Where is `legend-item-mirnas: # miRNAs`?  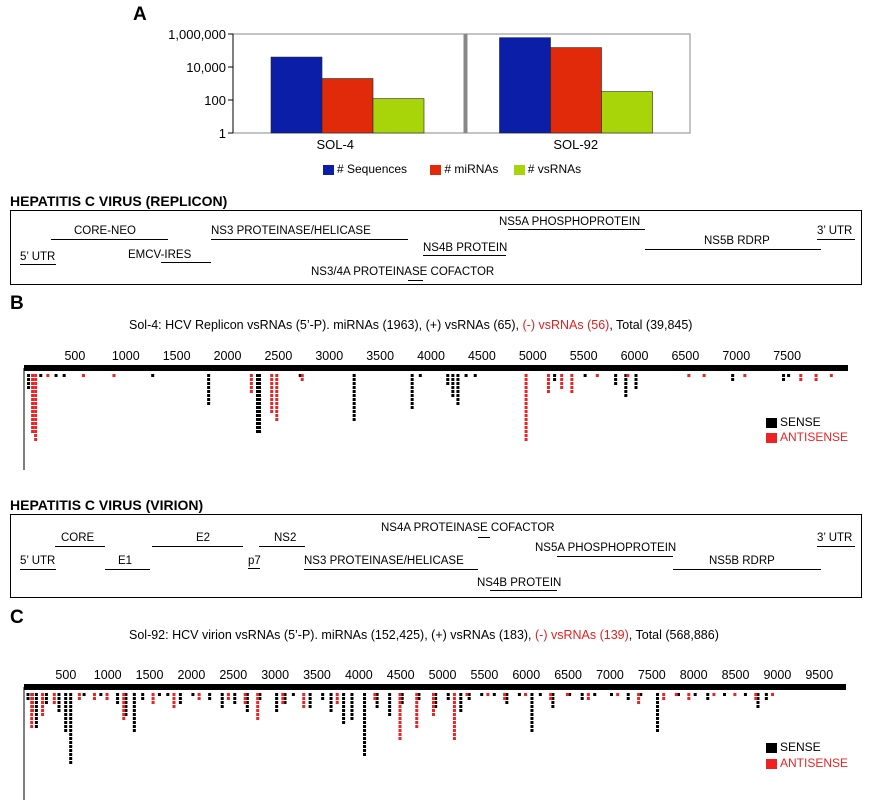
legend-item-mirnas: # miRNAs is located at coordinates (464, 169).